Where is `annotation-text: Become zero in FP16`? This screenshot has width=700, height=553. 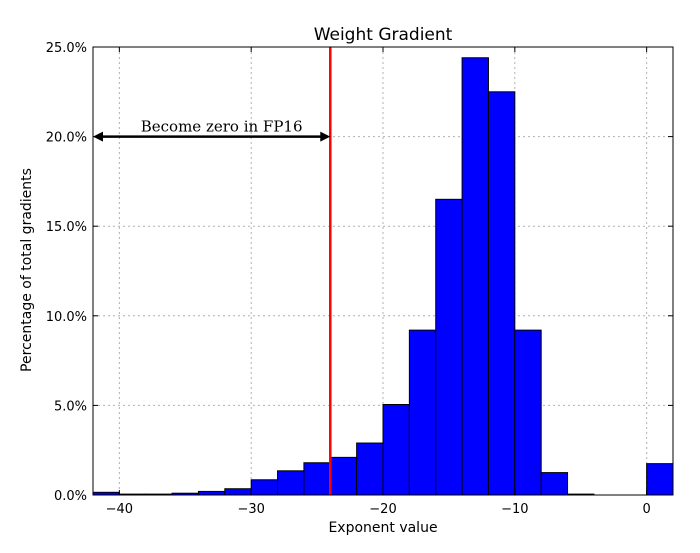
annotation-text: Become zero in FP16 is located at coordinates (222, 127).